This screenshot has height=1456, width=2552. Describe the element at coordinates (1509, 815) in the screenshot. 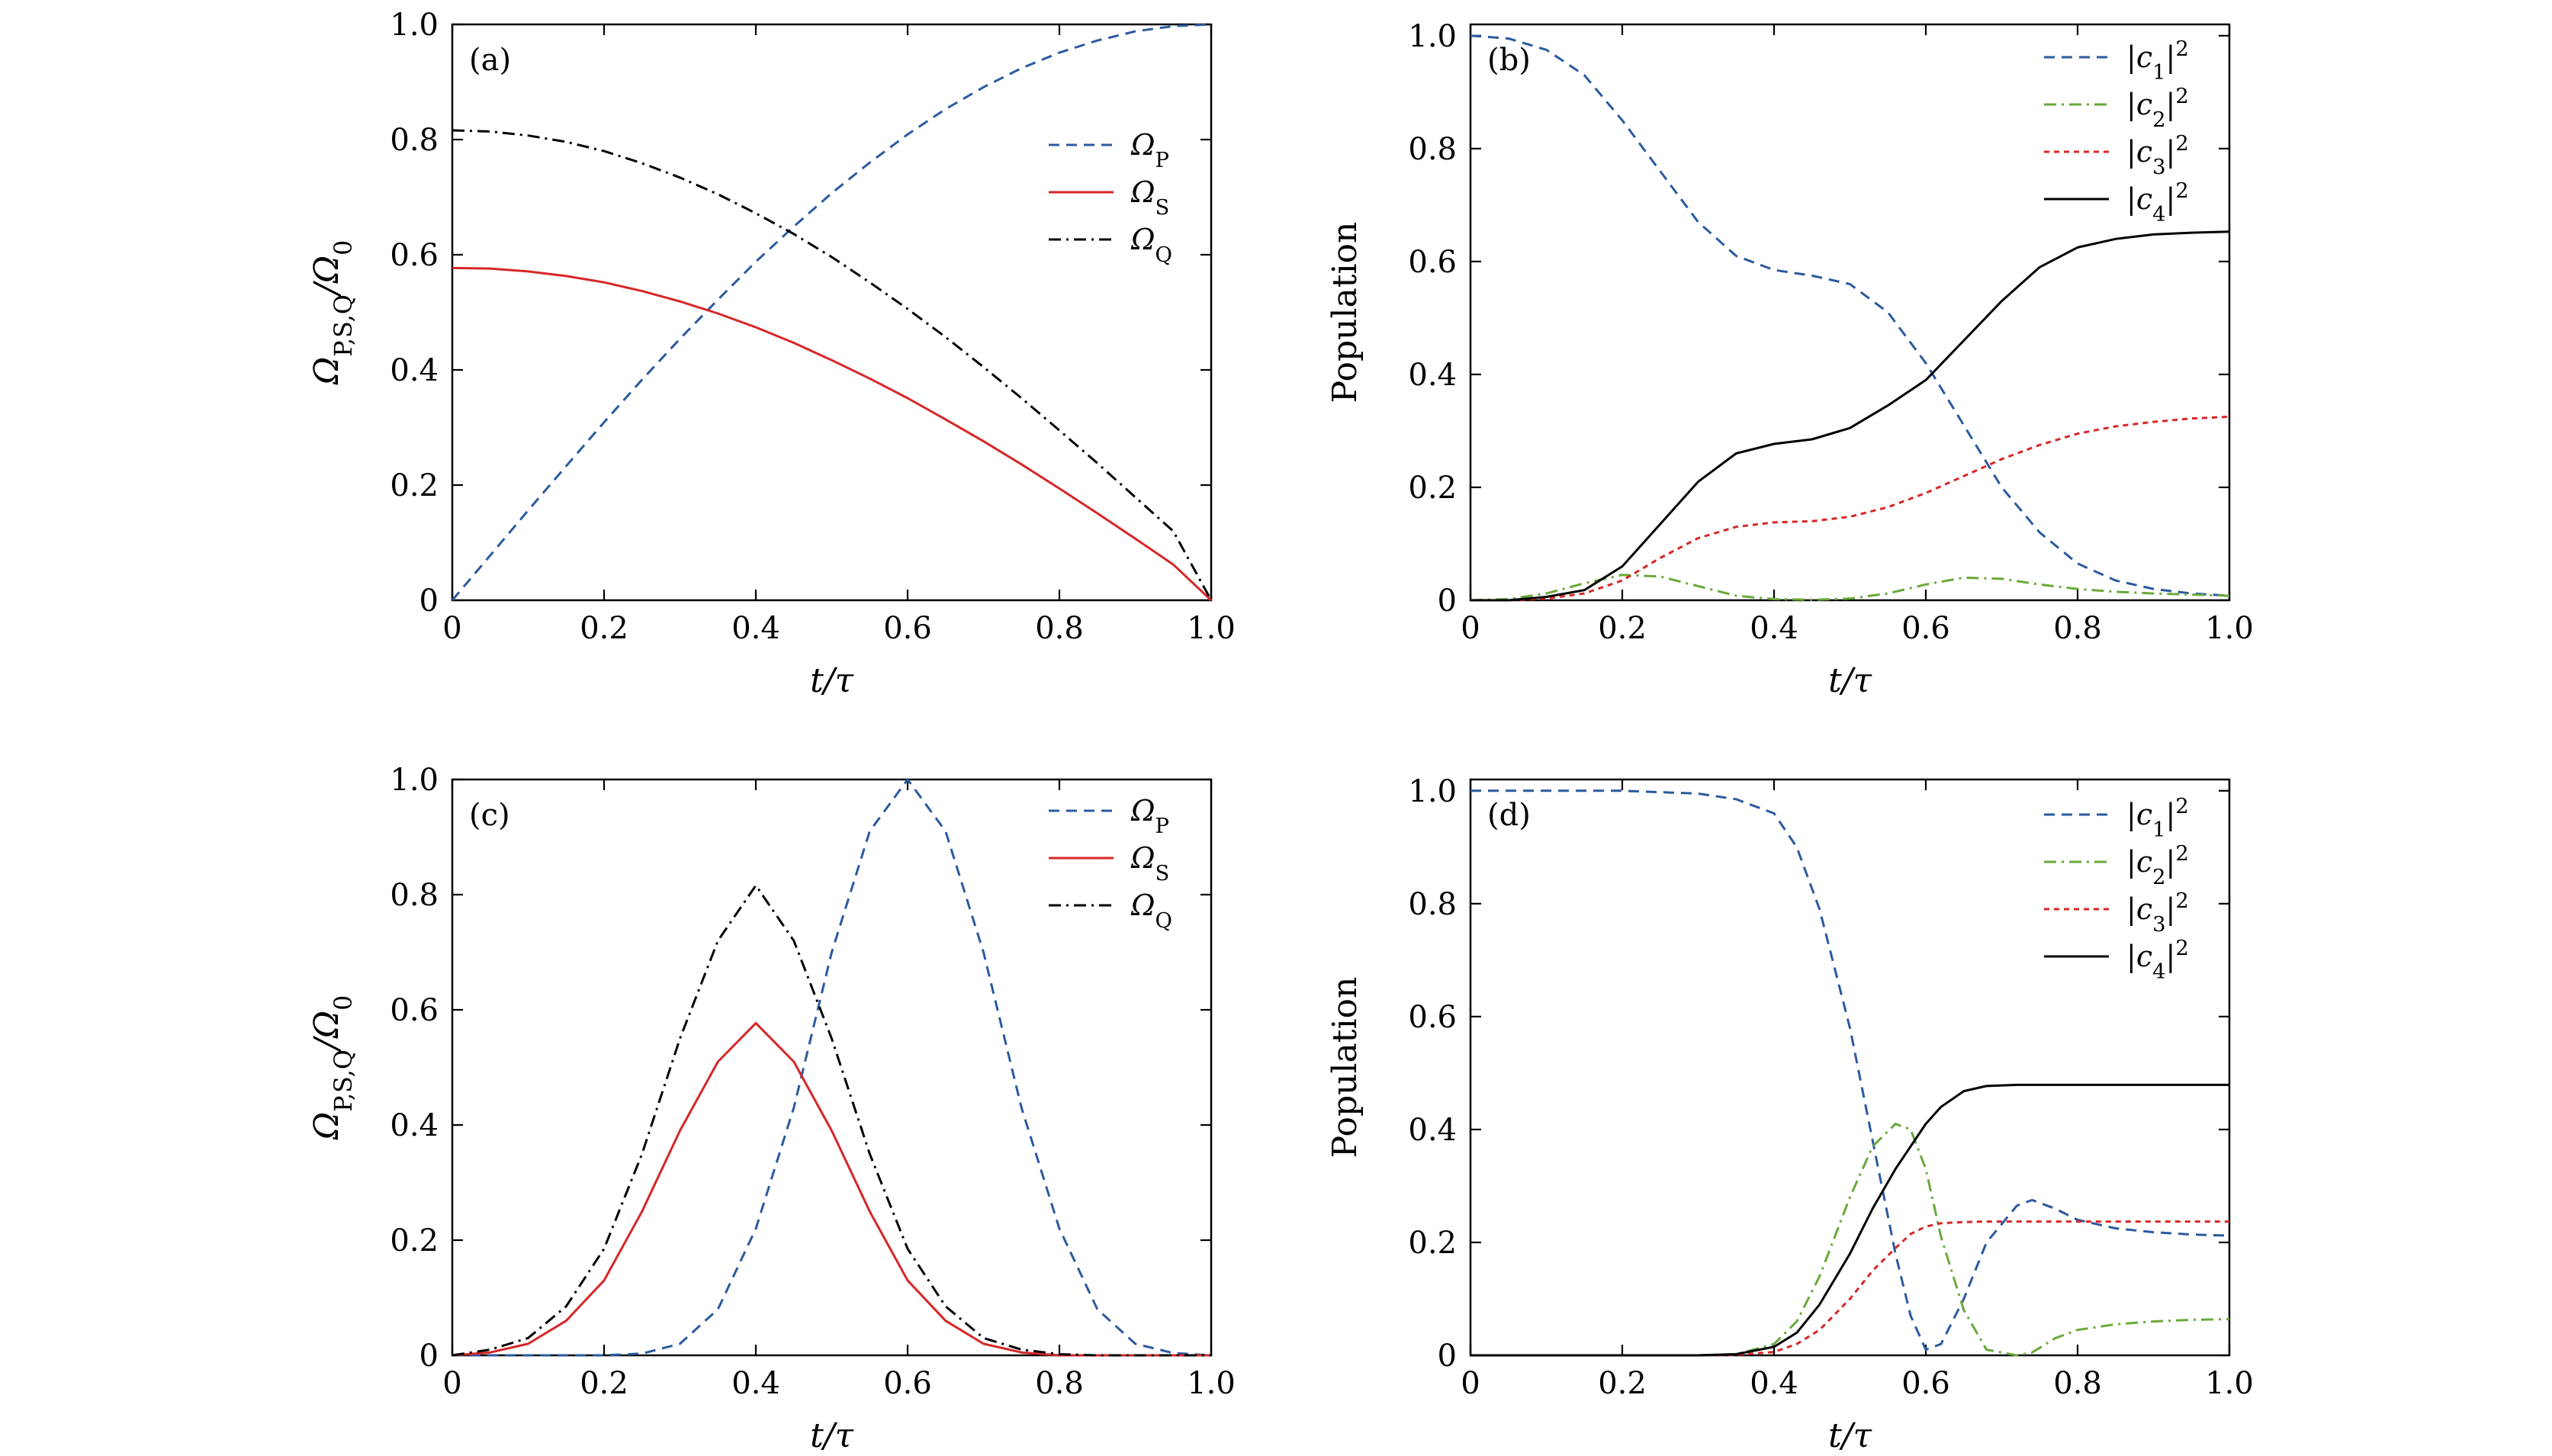

I see `panel-label: (d)` at that location.